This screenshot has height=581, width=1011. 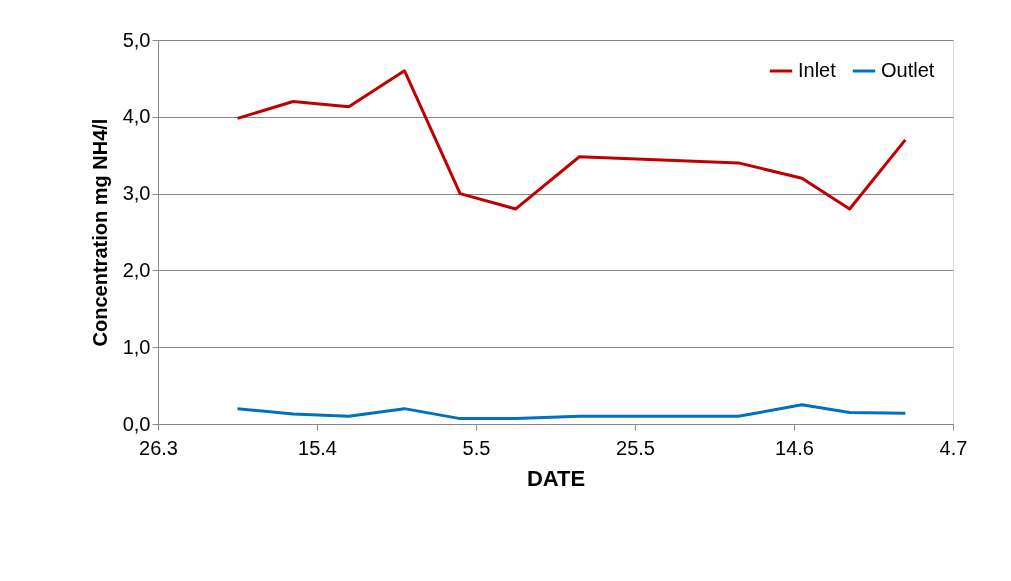 What do you see at coordinates (158, 447) in the screenshot?
I see `x-tick-label: 26.3` at bounding box center [158, 447].